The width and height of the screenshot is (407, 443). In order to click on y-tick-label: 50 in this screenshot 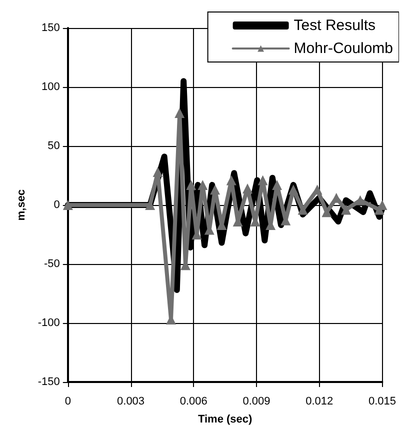, I will do `click(54, 146)`.